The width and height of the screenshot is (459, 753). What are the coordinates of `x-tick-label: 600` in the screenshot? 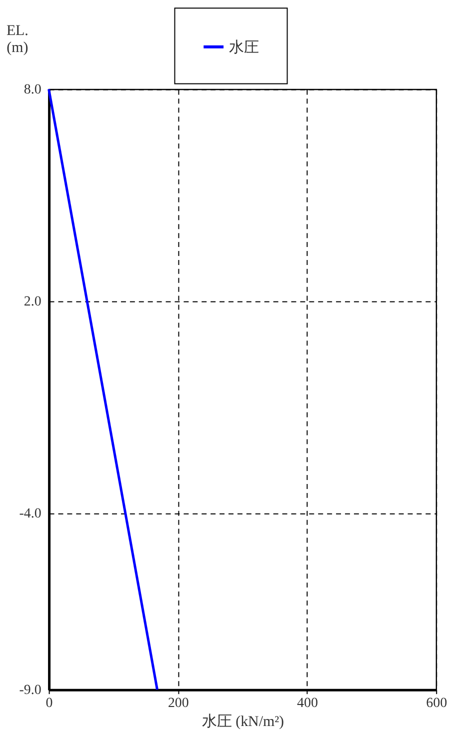 It's located at (437, 704).